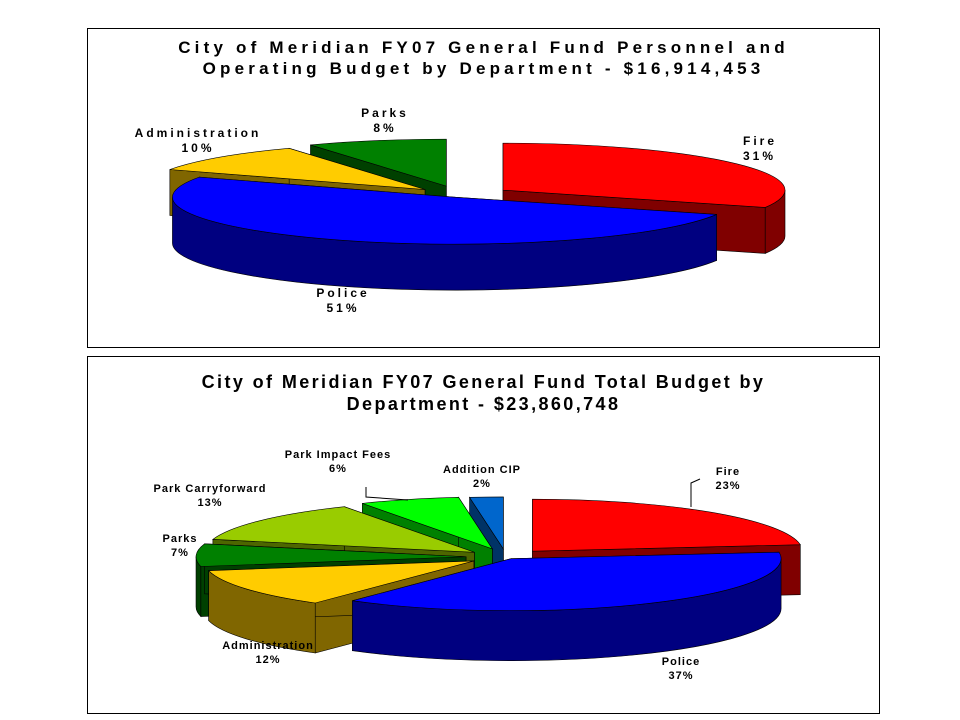 The image size is (960, 720). Describe the element at coordinates (385, 120) in the screenshot. I see `slice-label-parks: Parks 8%` at that location.